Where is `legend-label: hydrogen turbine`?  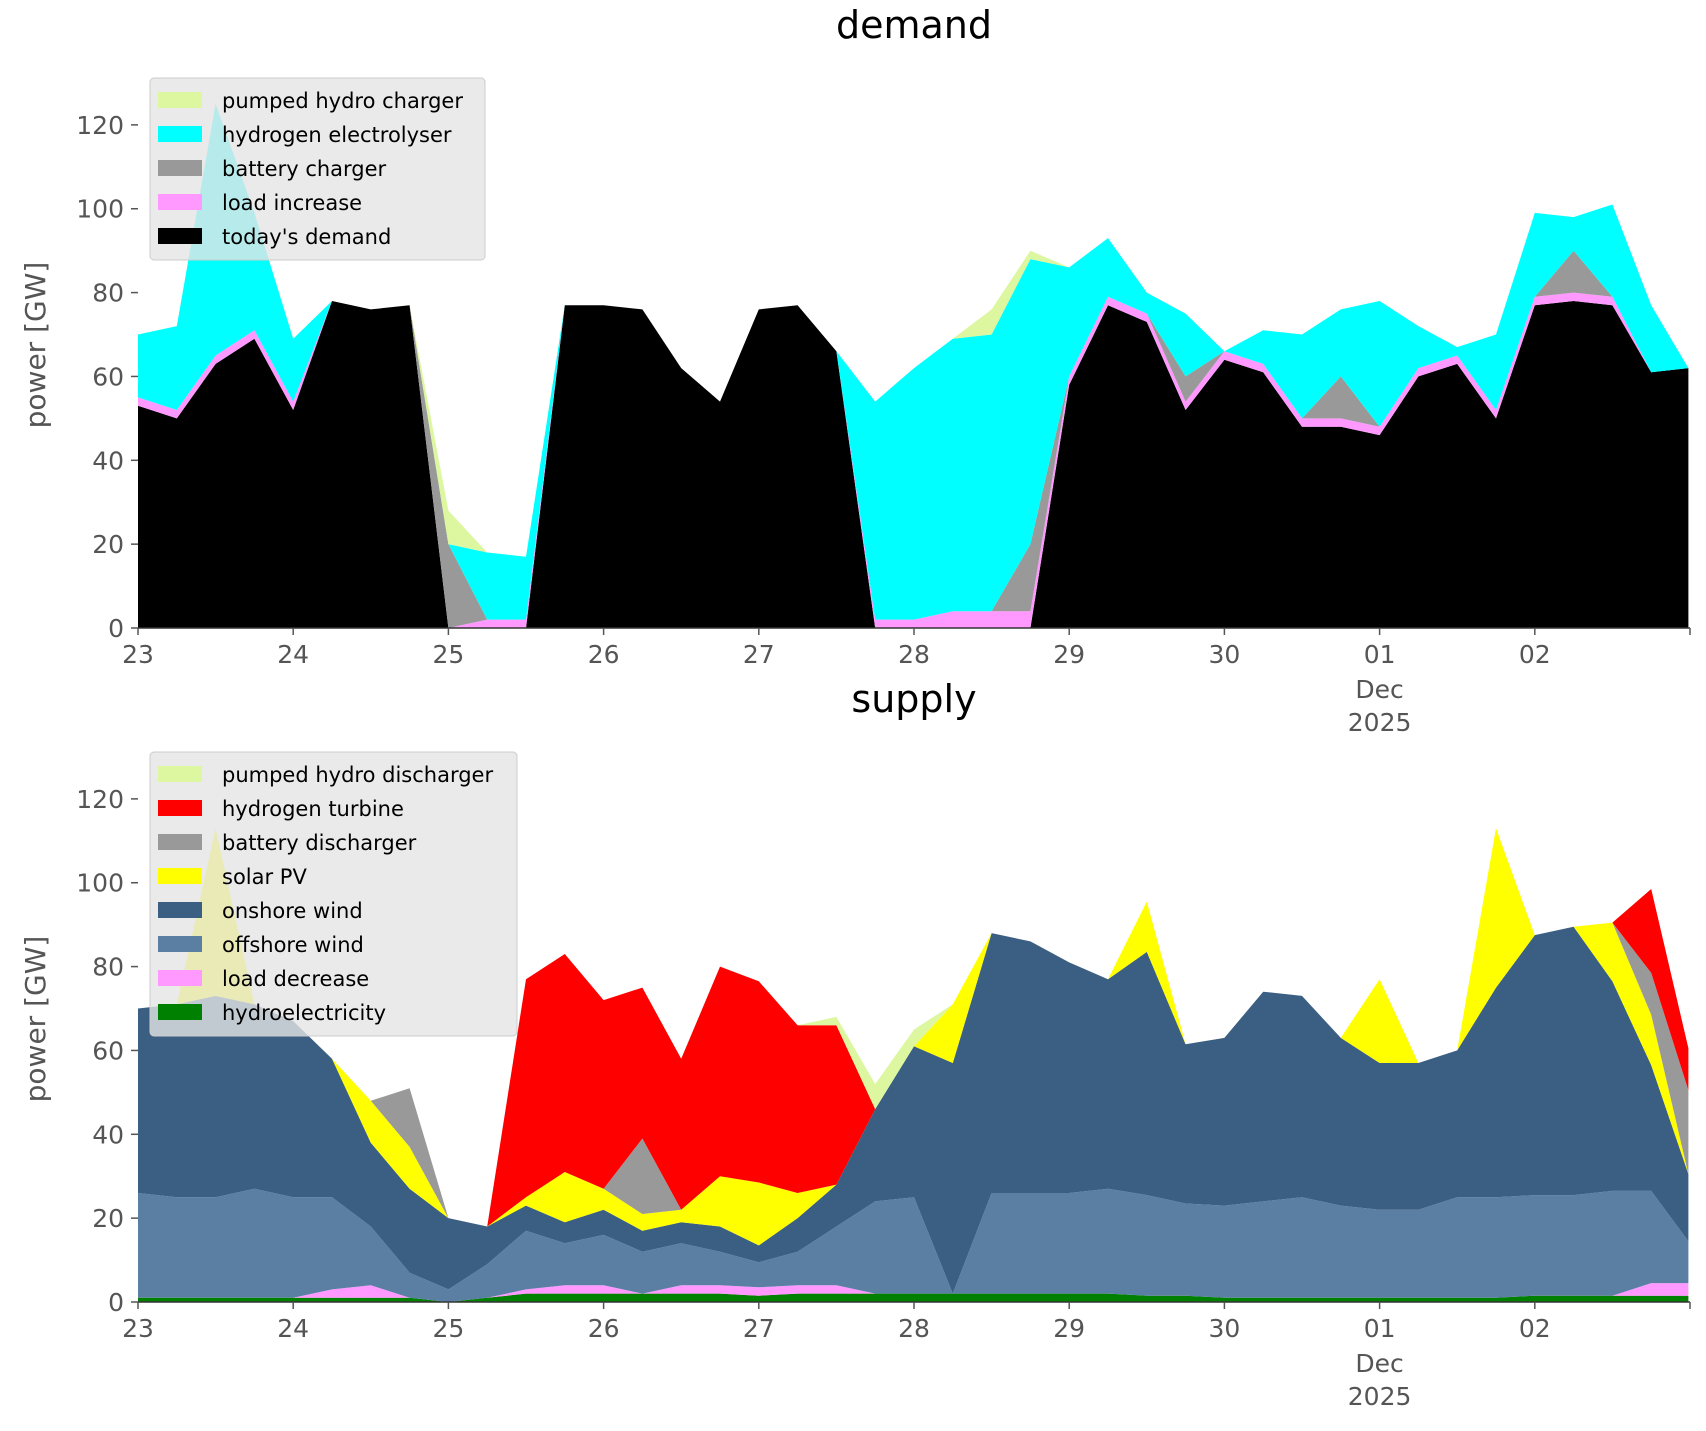
legend-label: hydrogen turbine is located at coordinates (313, 809).